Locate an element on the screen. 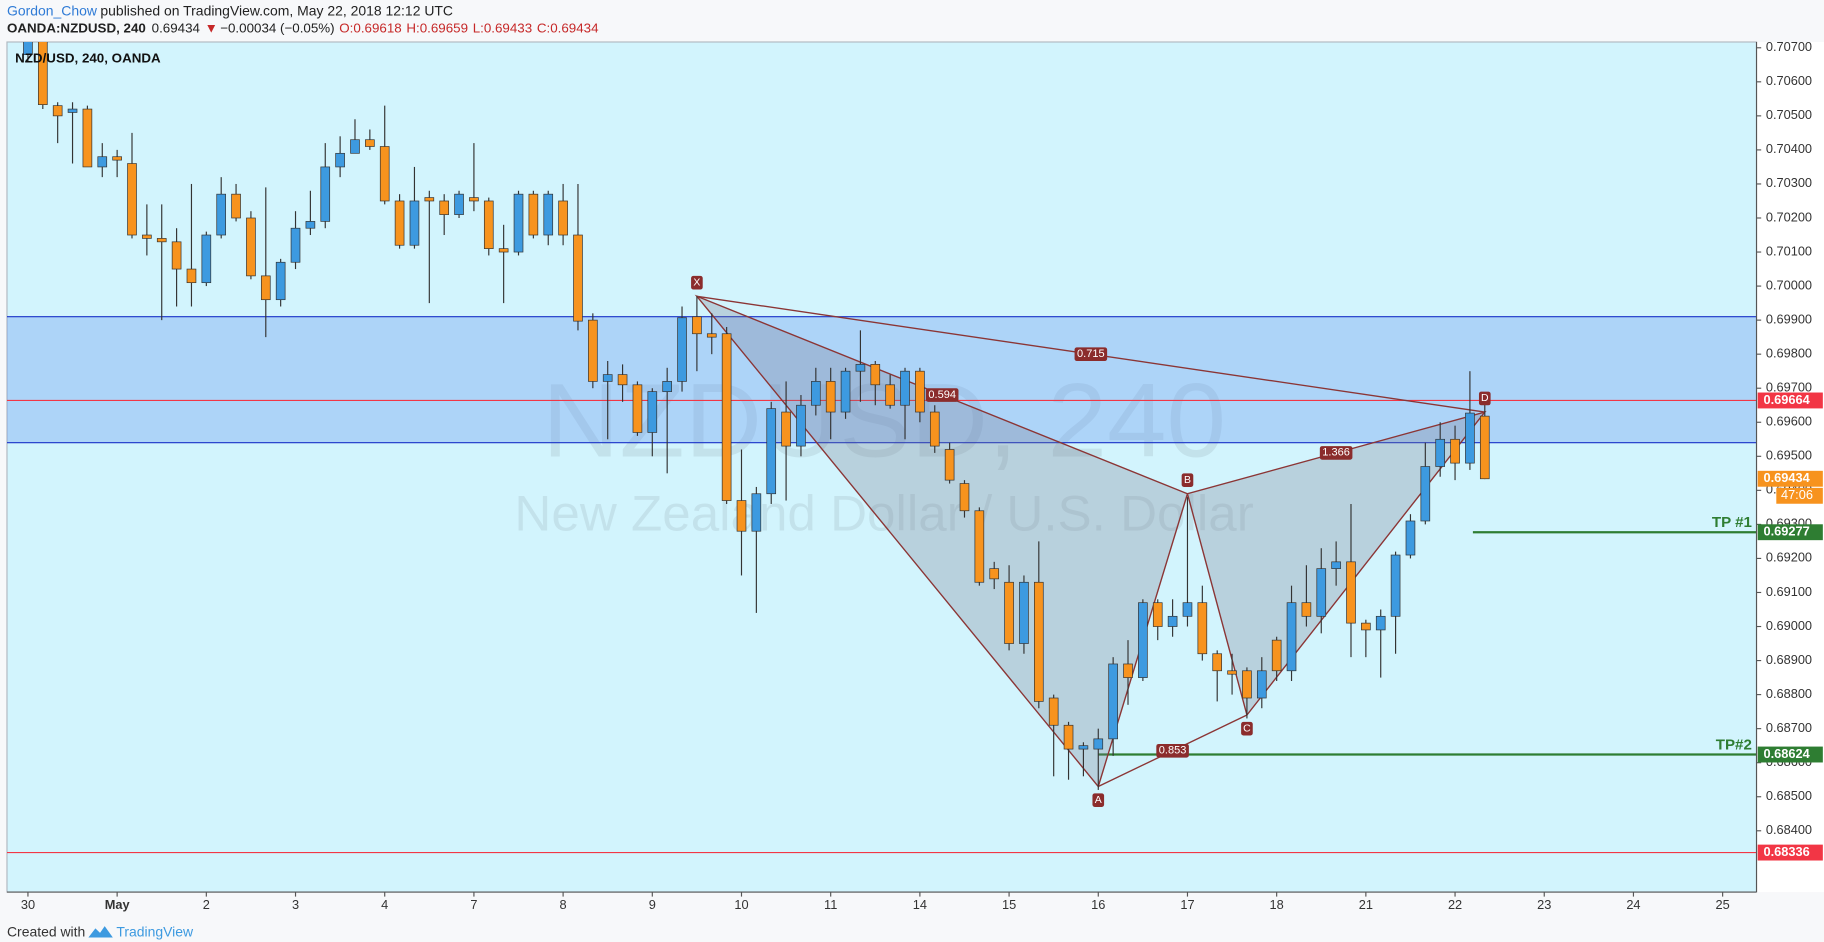  ratio-label: 1.366 is located at coordinates (1336, 453).